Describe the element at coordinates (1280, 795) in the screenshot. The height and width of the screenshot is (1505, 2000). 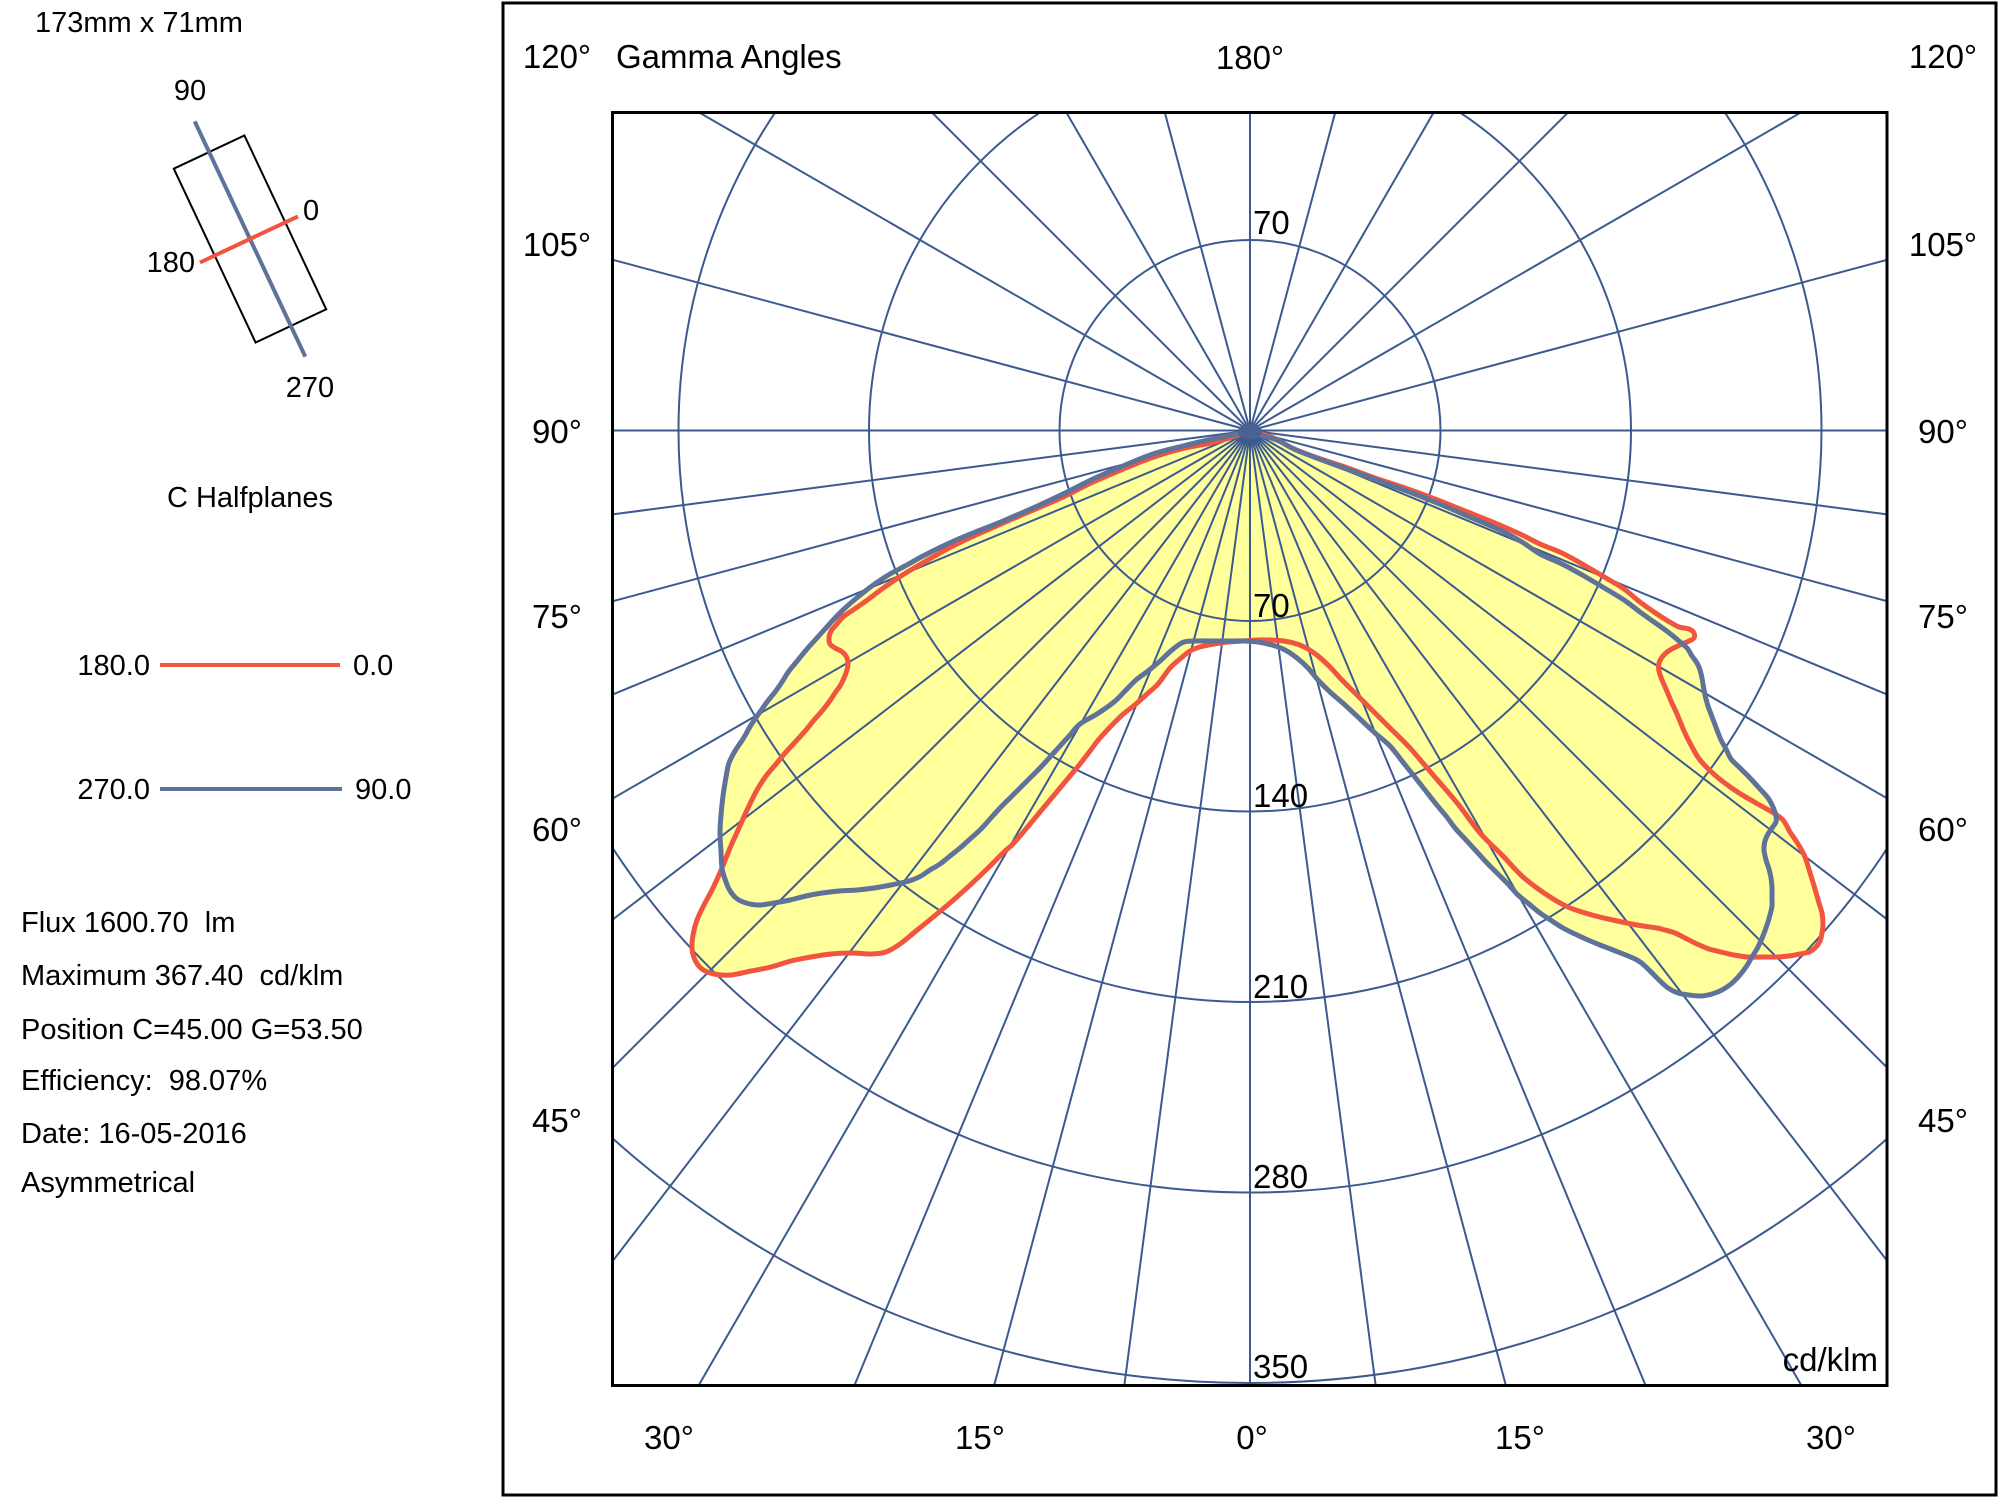
I see `svg-text: 140` at that location.